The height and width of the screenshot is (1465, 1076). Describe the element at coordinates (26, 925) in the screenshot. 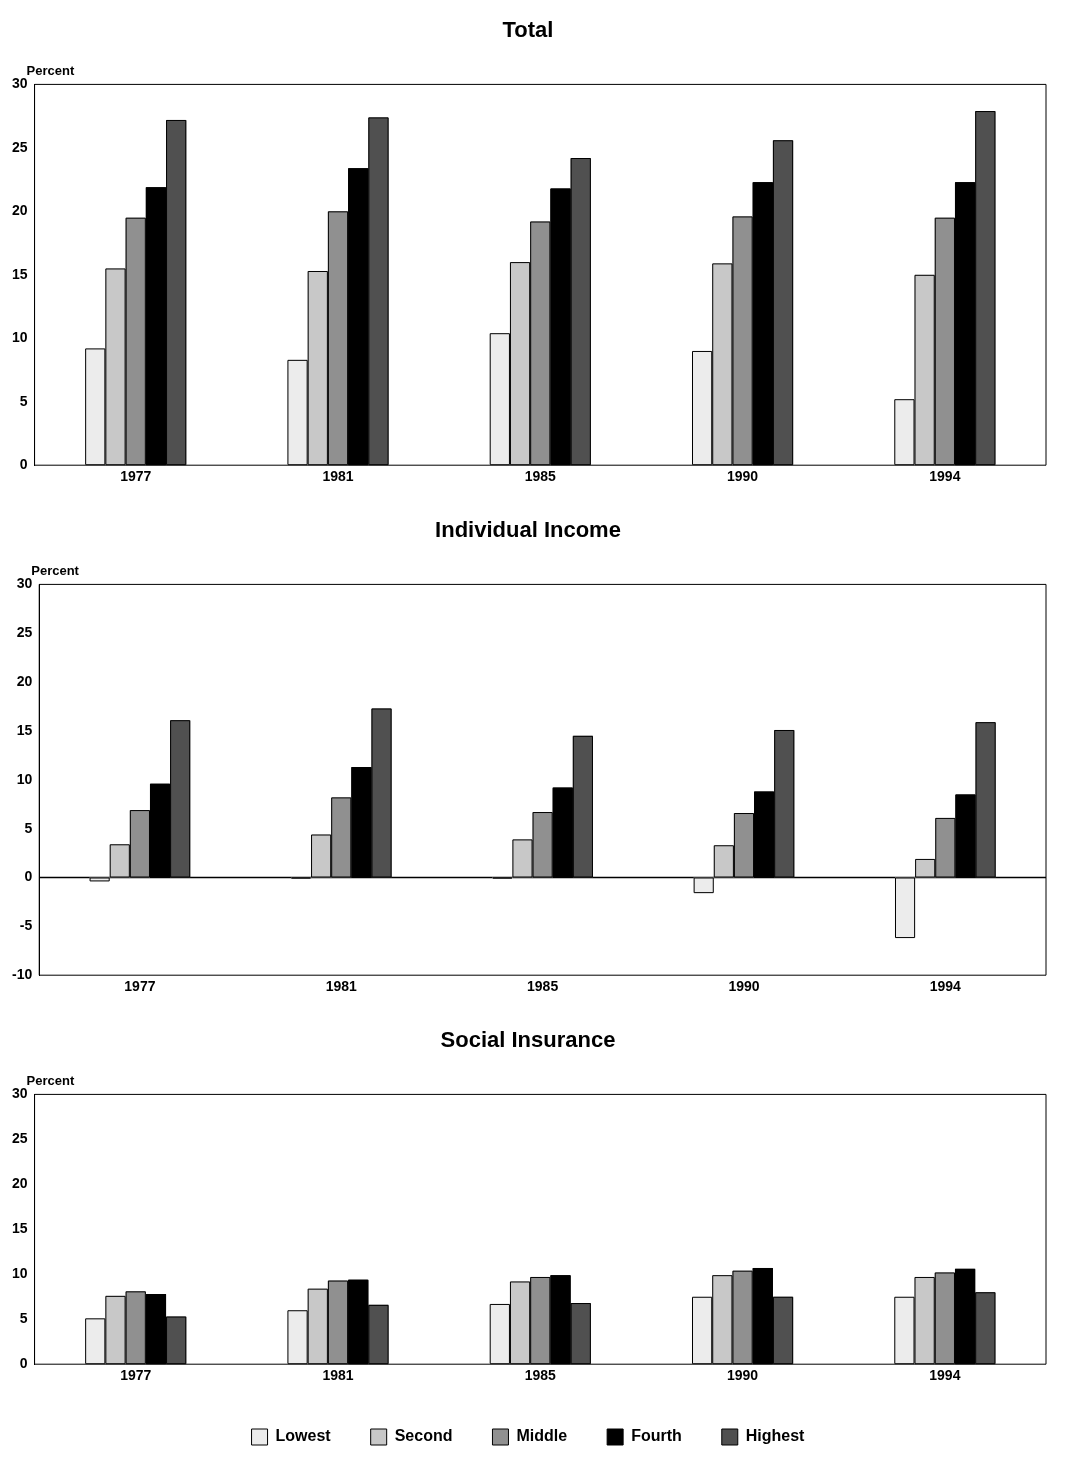

I see `y-tick-label: -5` at that location.